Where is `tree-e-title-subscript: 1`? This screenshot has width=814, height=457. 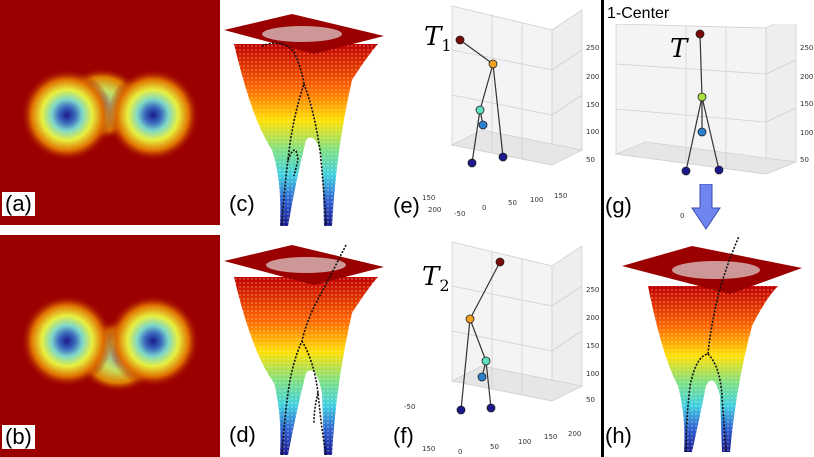 tree-e-title-subscript: 1 is located at coordinates (446, 46).